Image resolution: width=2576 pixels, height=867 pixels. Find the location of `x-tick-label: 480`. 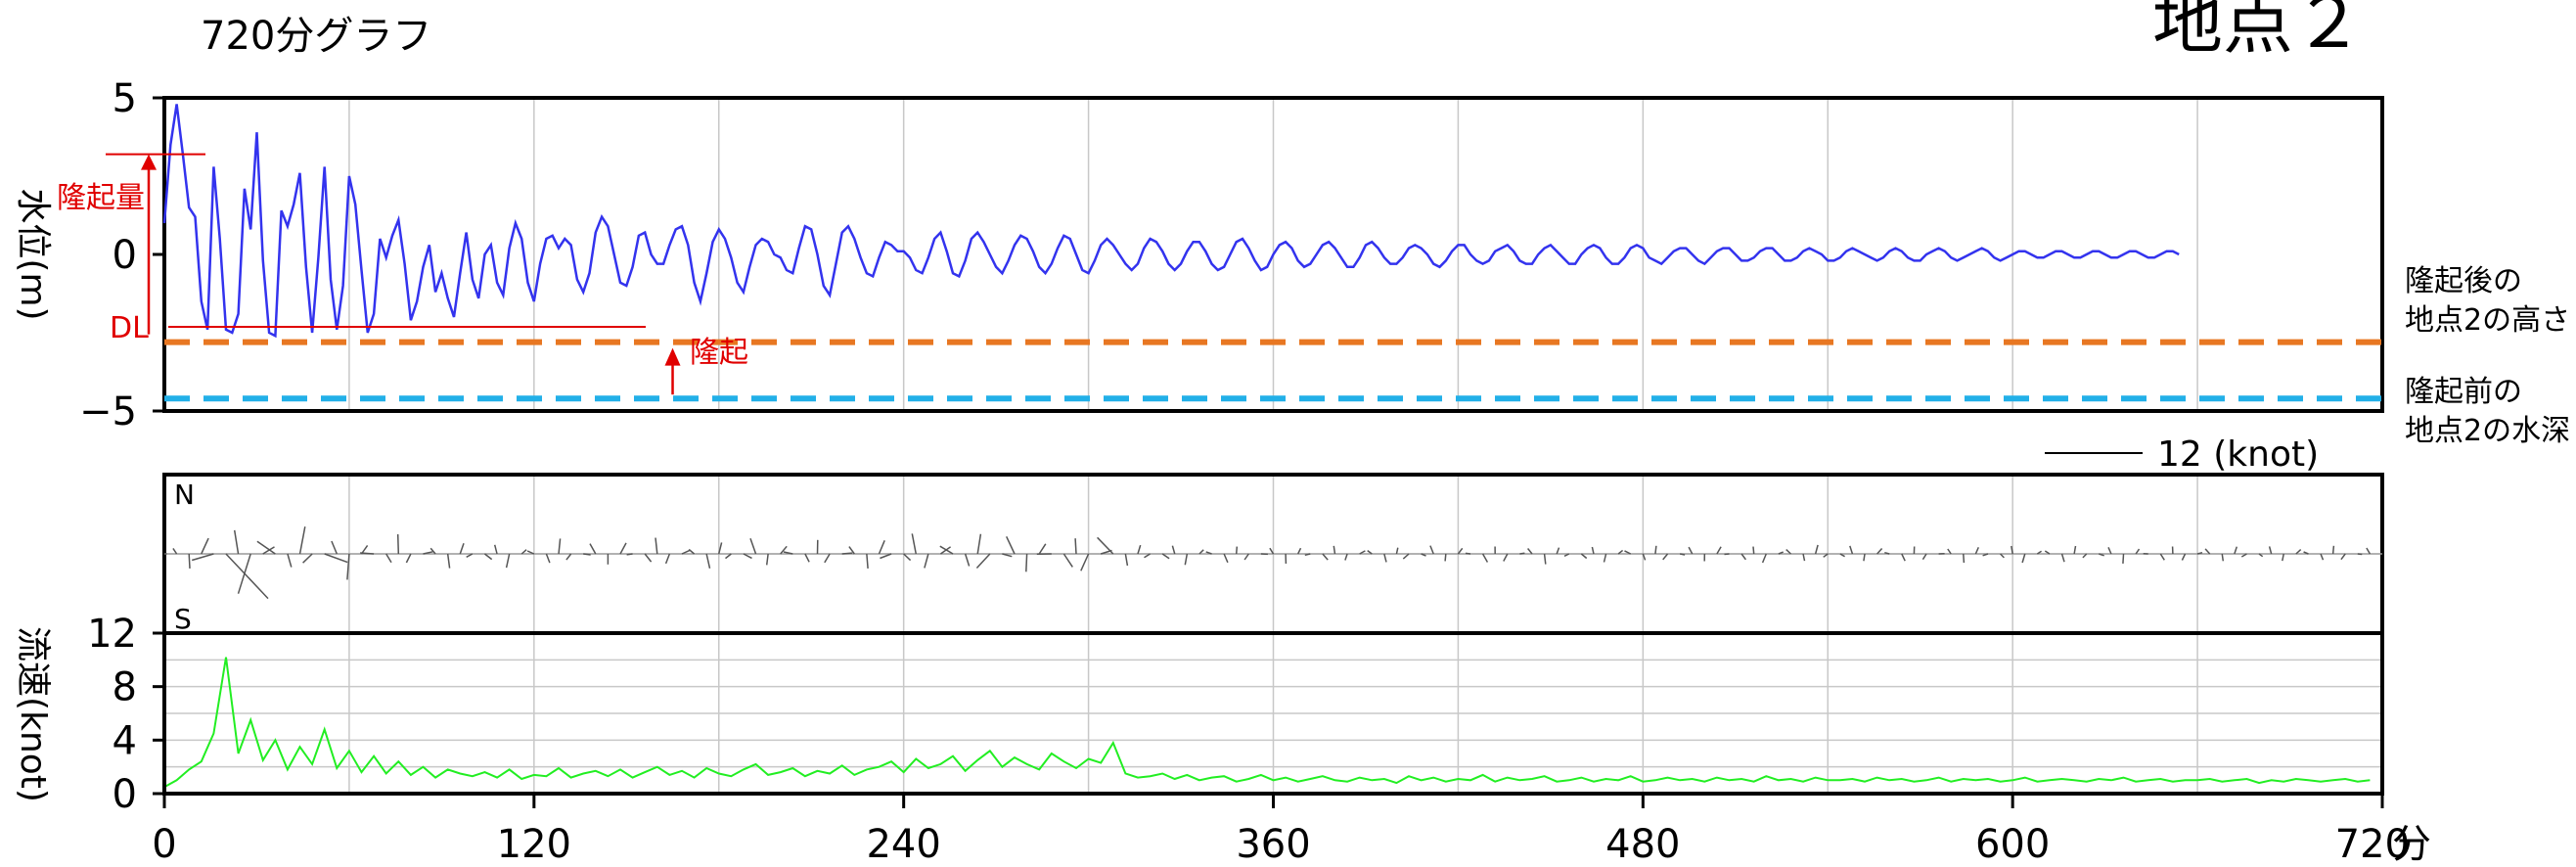

x-tick-label: 480 is located at coordinates (1642, 844).